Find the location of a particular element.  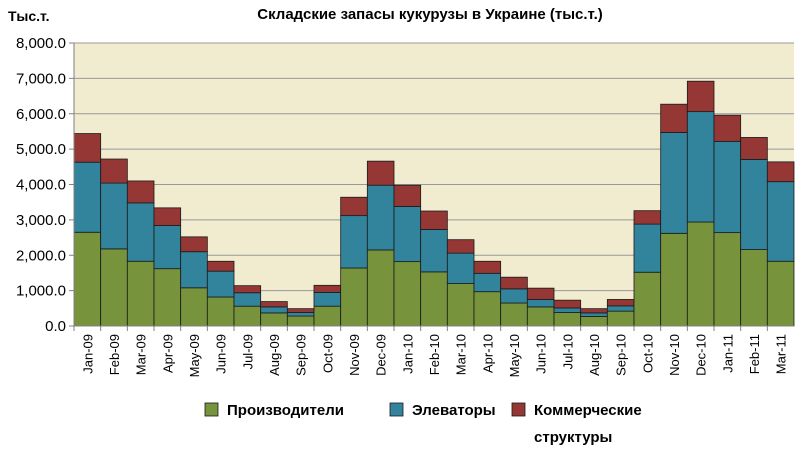

x-tick-label: Mar-10 is located at coordinates (461, 354).